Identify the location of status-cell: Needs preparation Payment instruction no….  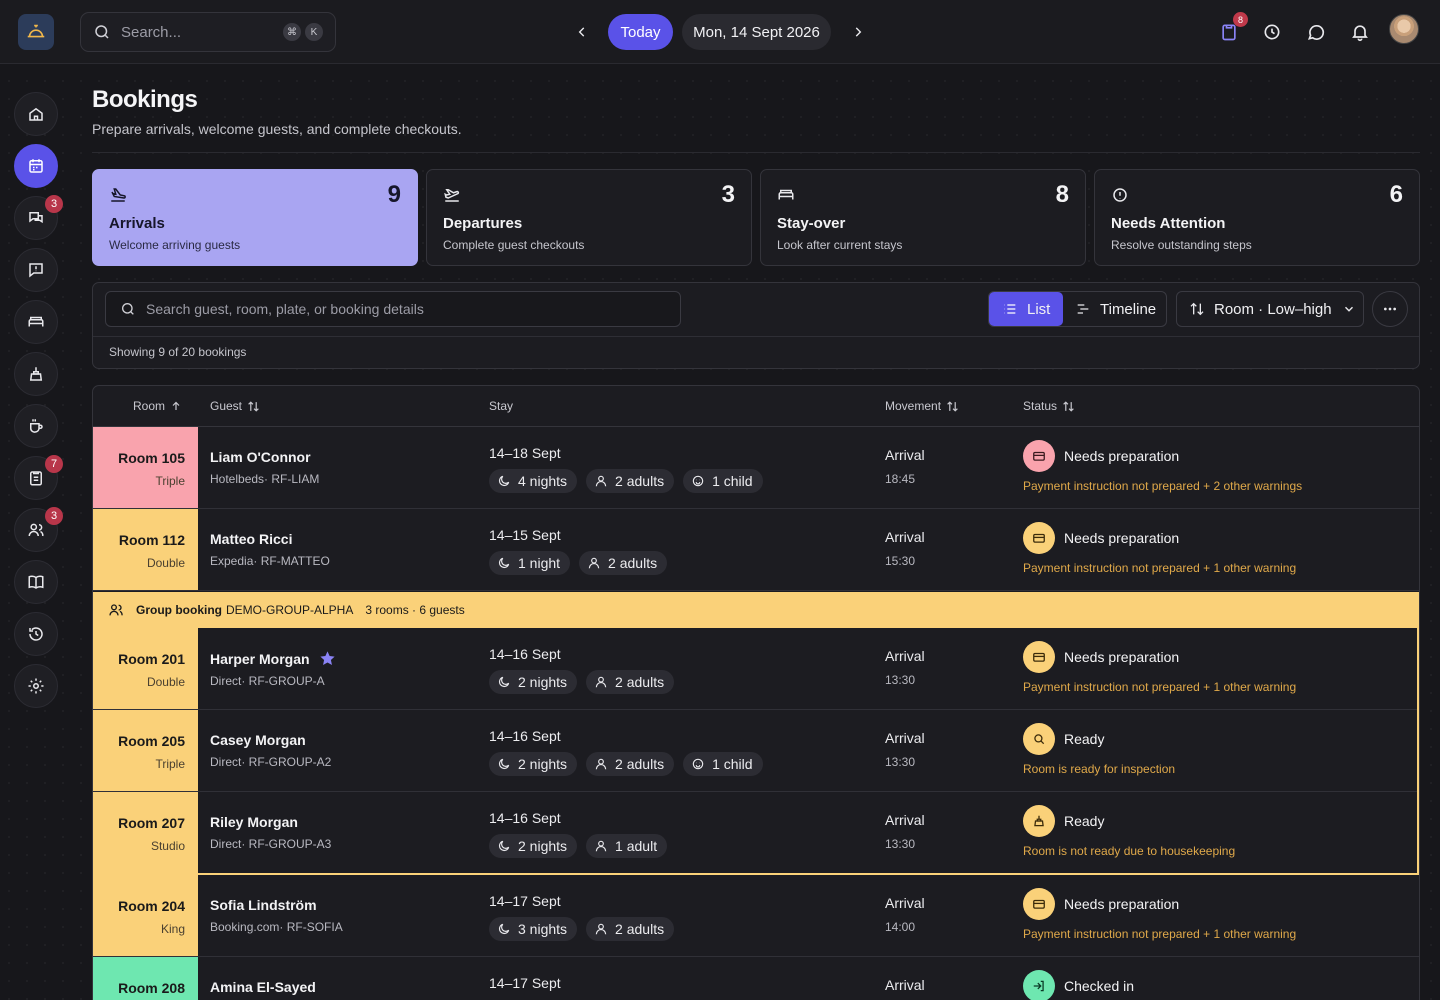
(1159, 548).